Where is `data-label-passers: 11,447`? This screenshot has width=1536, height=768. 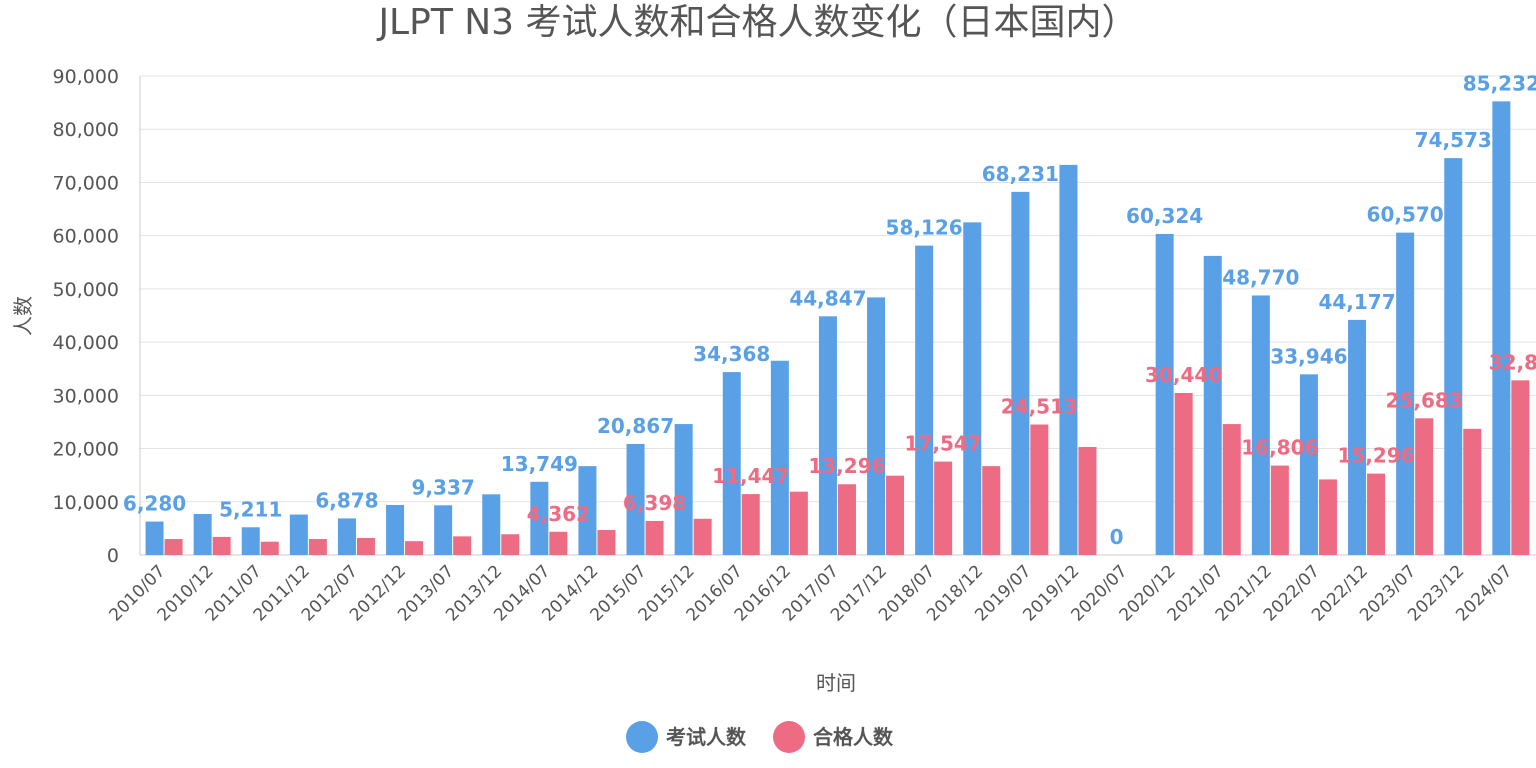 data-label-passers: 11,447 is located at coordinates (750, 476).